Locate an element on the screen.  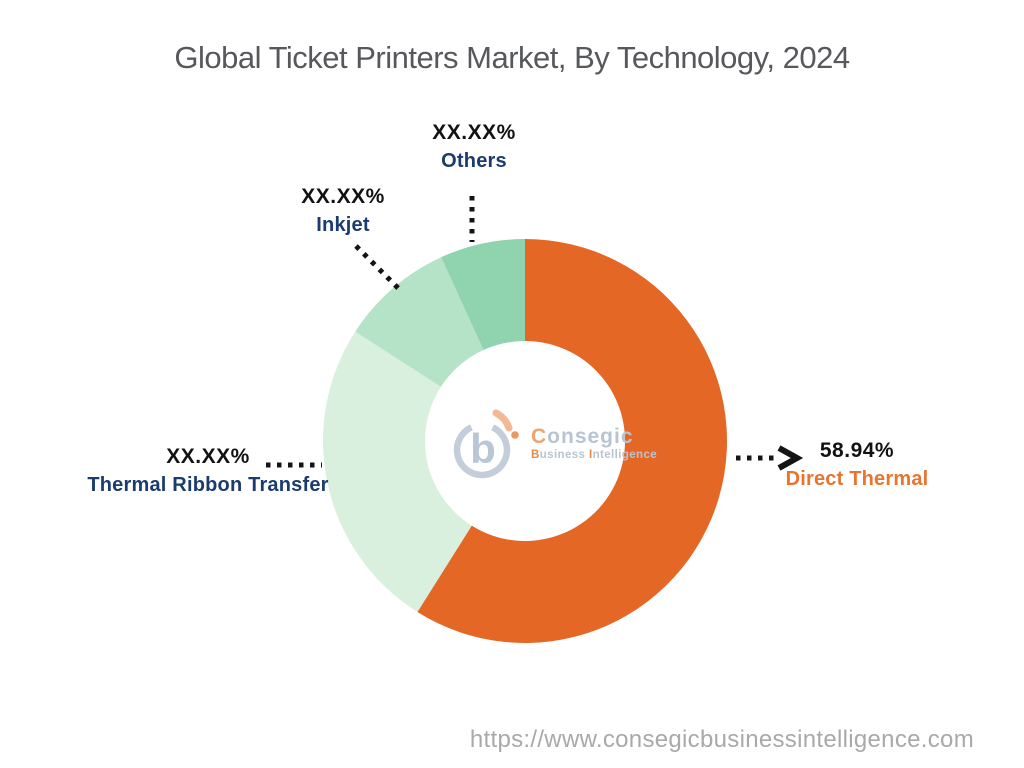
segment-label: Thermal Ribbon Transfer is located at coordinates (208, 485).